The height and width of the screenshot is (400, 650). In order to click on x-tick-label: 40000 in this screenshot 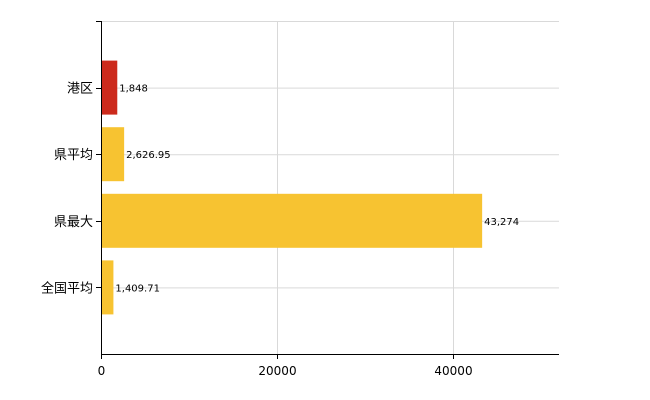, I will do `click(453, 371)`.